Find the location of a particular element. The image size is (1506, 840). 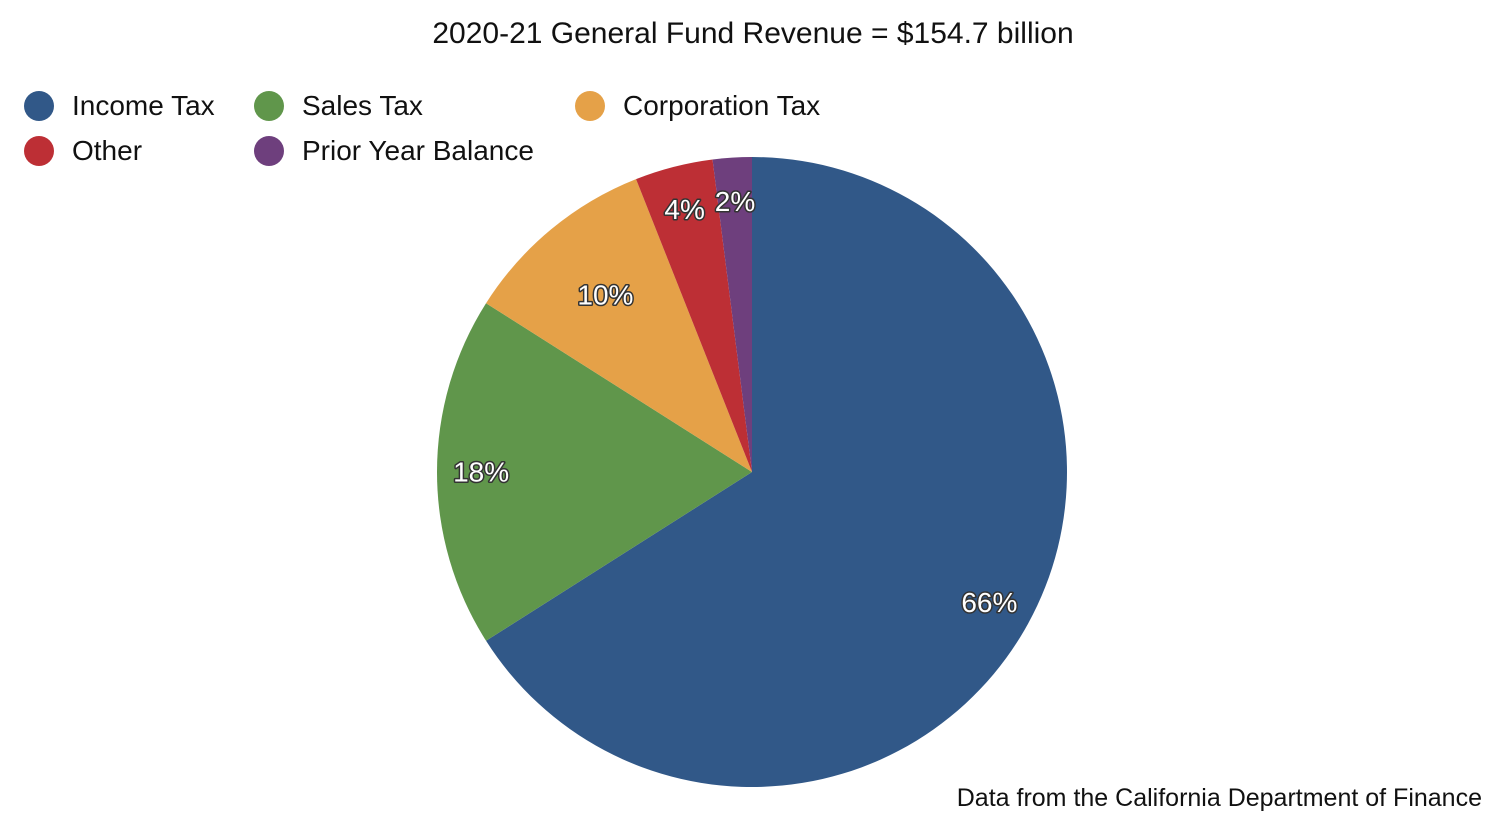

legend-label: Prior Year Balance is located at coordinates (418, 150).